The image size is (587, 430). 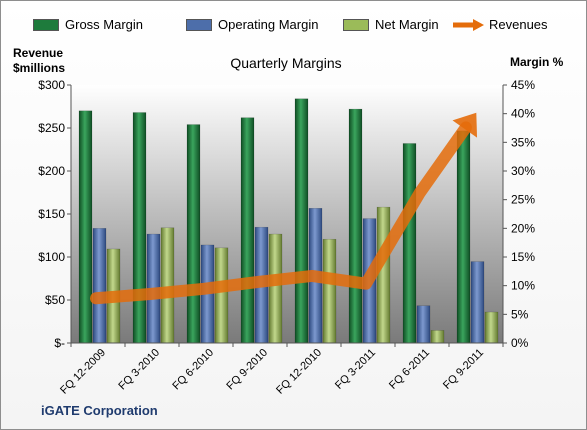 I want to click on legend-item-revenues: Revenues, so click(x=499, y=24).